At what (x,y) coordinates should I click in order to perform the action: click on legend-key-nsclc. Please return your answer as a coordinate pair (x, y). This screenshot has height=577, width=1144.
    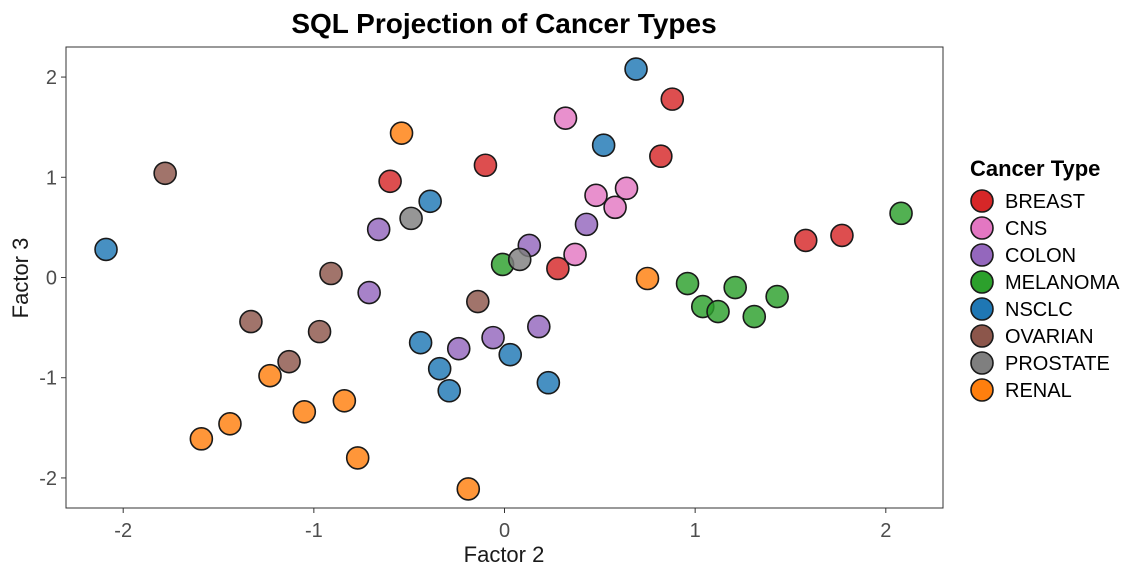
    Looking at the image, I should click on (982, 309).